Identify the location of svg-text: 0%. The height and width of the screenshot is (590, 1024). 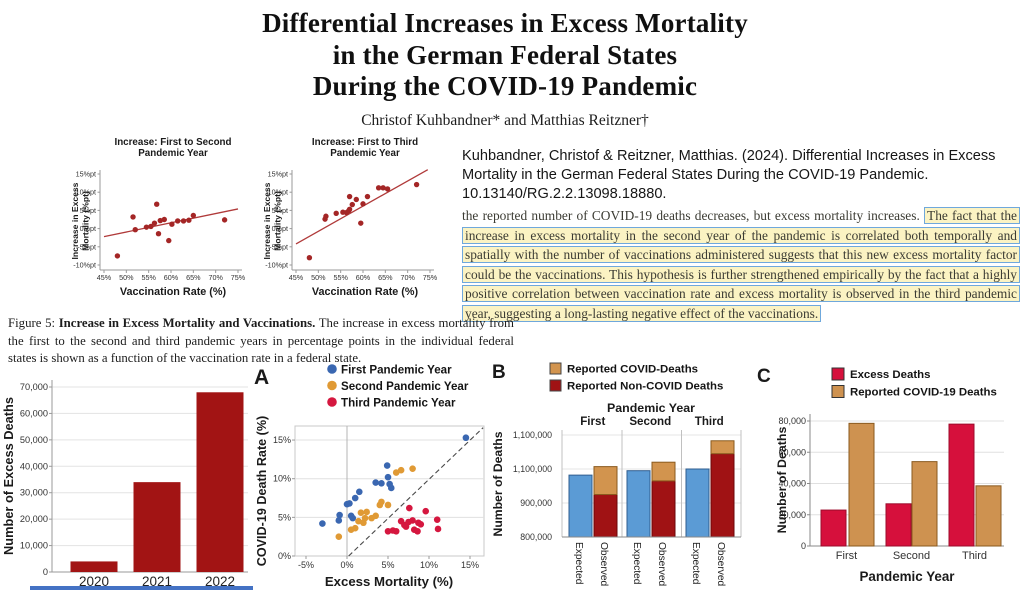
(284, 556).